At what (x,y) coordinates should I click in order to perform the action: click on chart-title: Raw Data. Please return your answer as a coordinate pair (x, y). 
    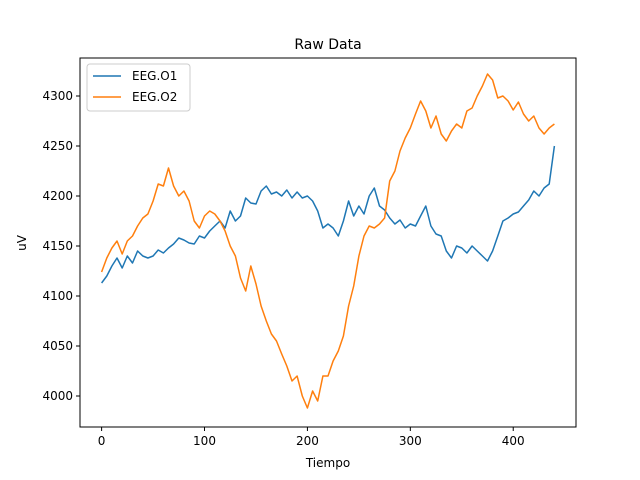
    Looking at the image, I should click on (327, 45).